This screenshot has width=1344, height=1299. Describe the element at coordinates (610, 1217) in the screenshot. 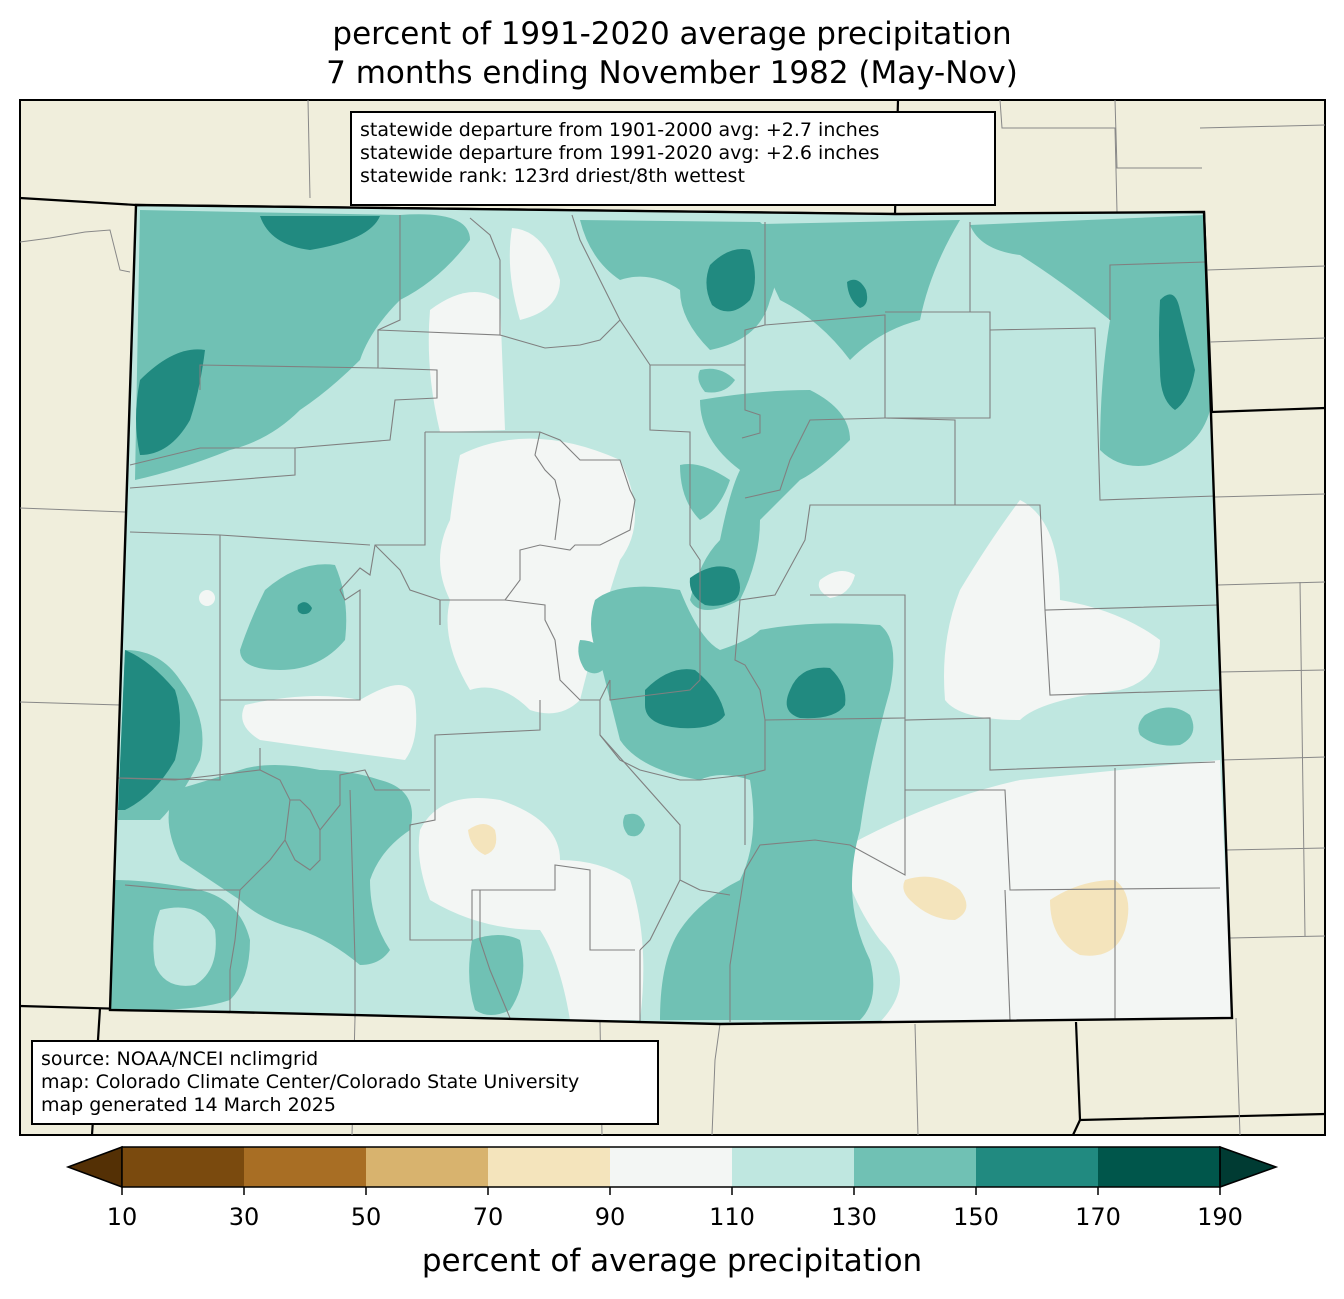

I see `colorbar-tick-label-90: 90` at that location.